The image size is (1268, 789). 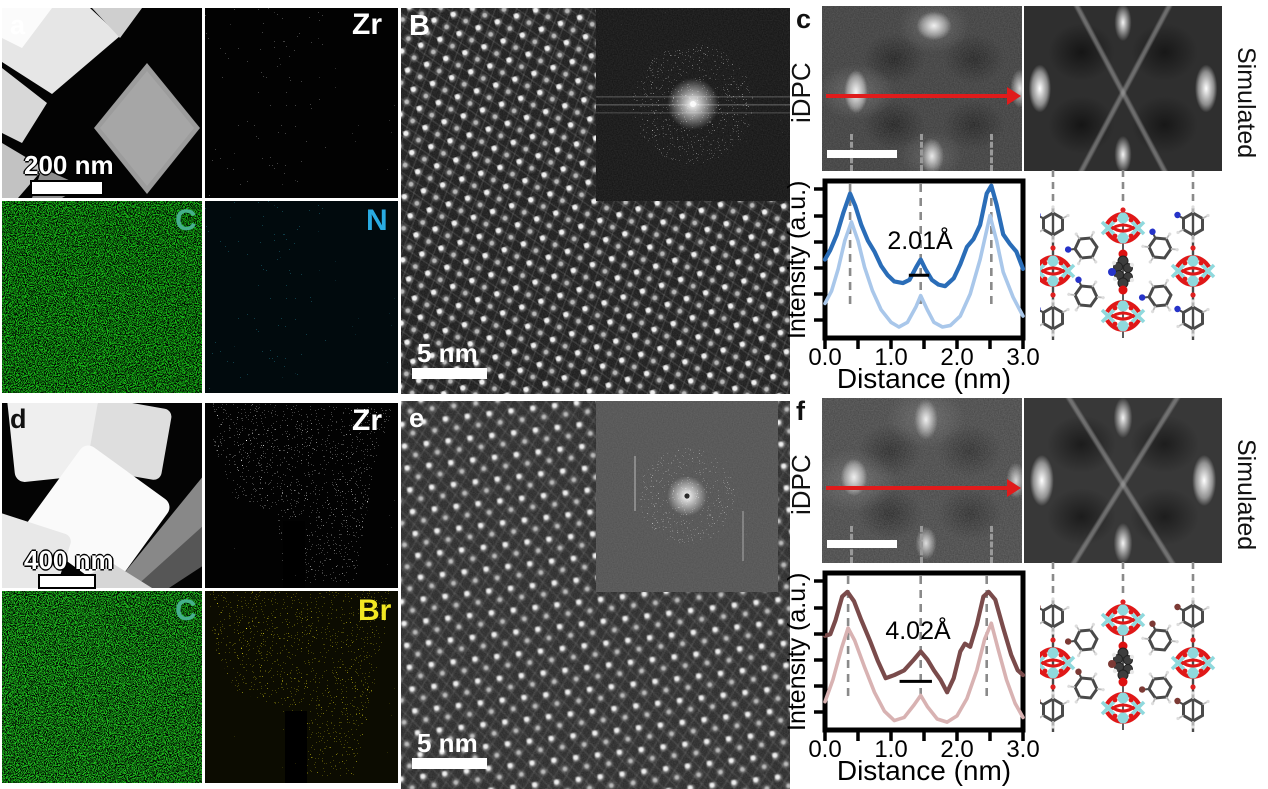 What do you see at coordinates (797, 652) in the screenshot?
I see `y-axis-label-f: Intensity (a.u.)` at bounding box center [797, 652].